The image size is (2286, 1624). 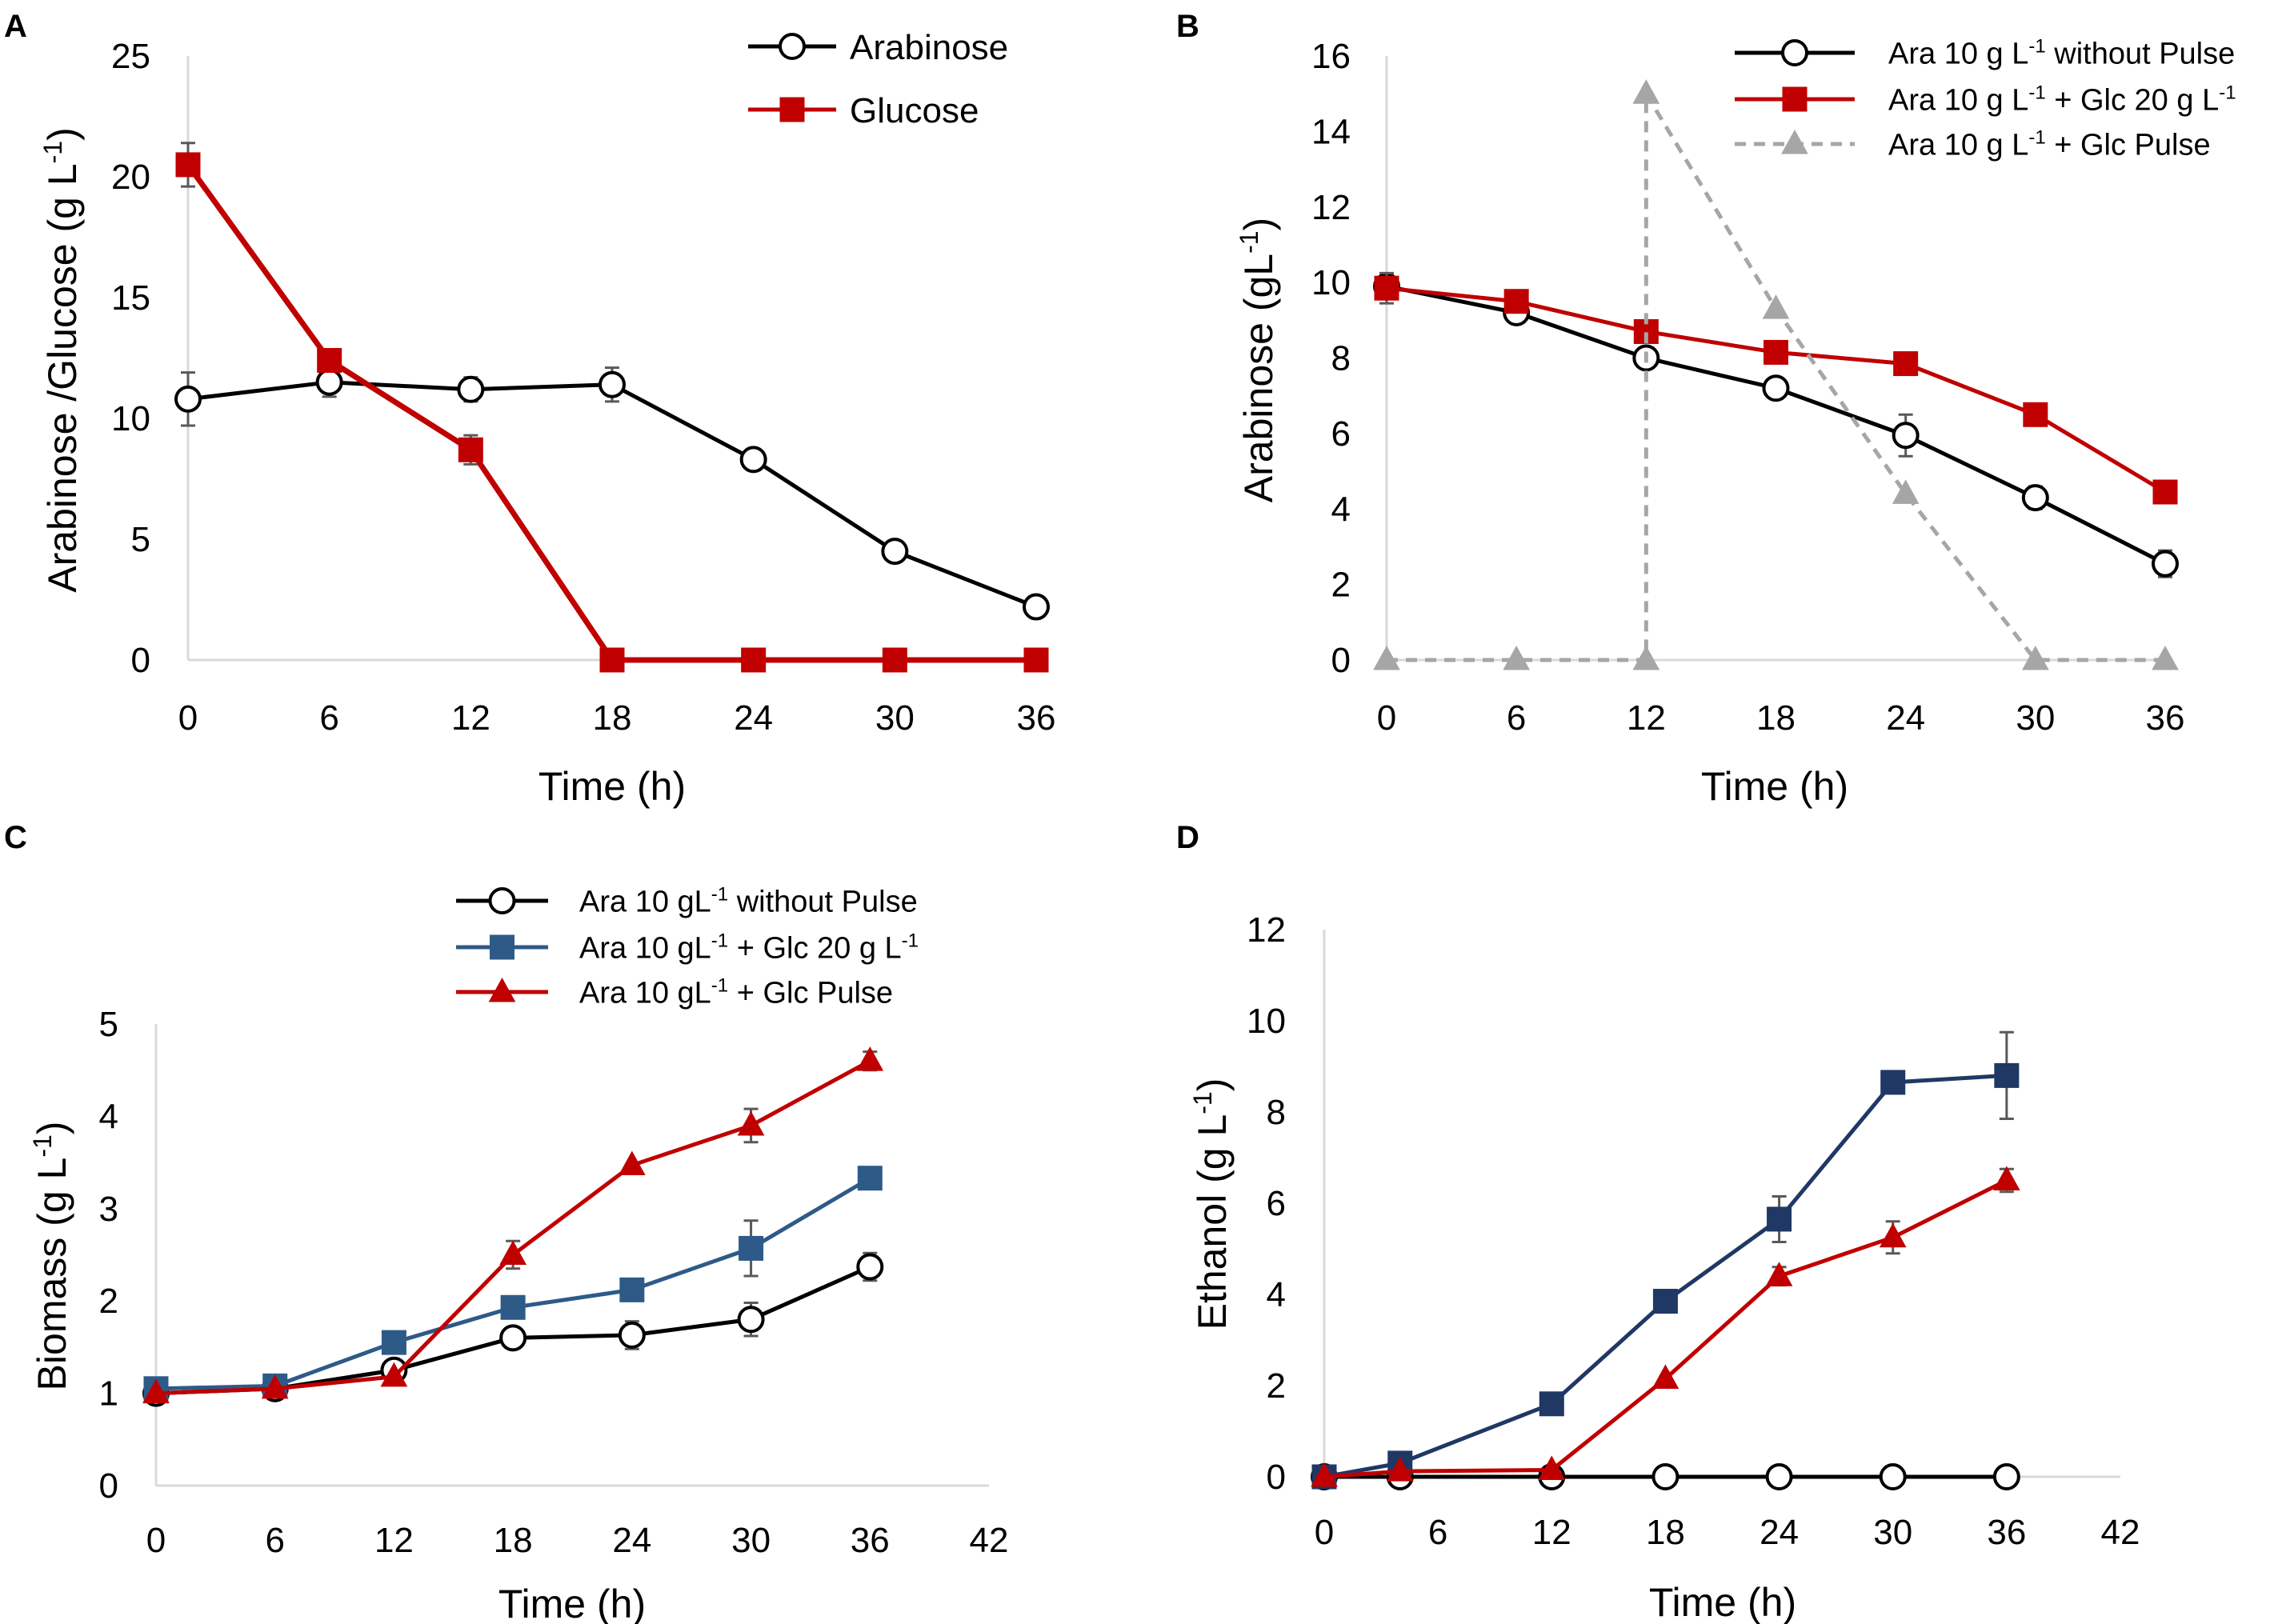 What do you see at coordinates (1276, 1477) in the screenshot?
I see `panel-d-y-tick-label: 0` at bounding box center [1276, 1477].